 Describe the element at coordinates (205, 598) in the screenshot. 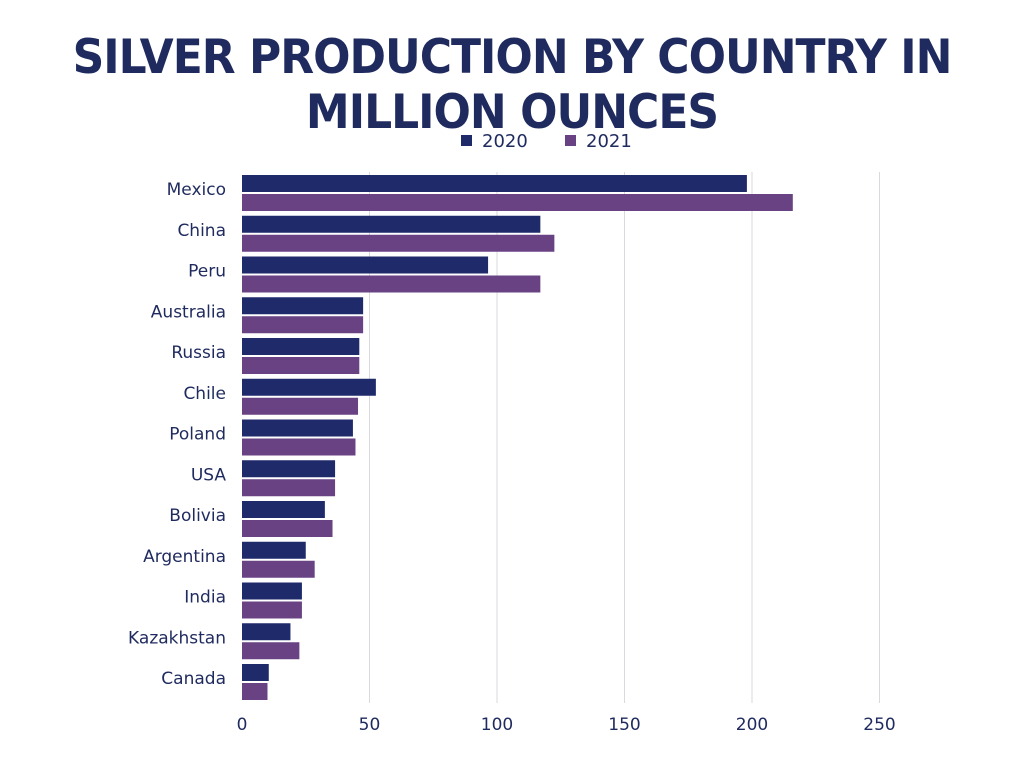

I see `category-label-india: India` at that location.